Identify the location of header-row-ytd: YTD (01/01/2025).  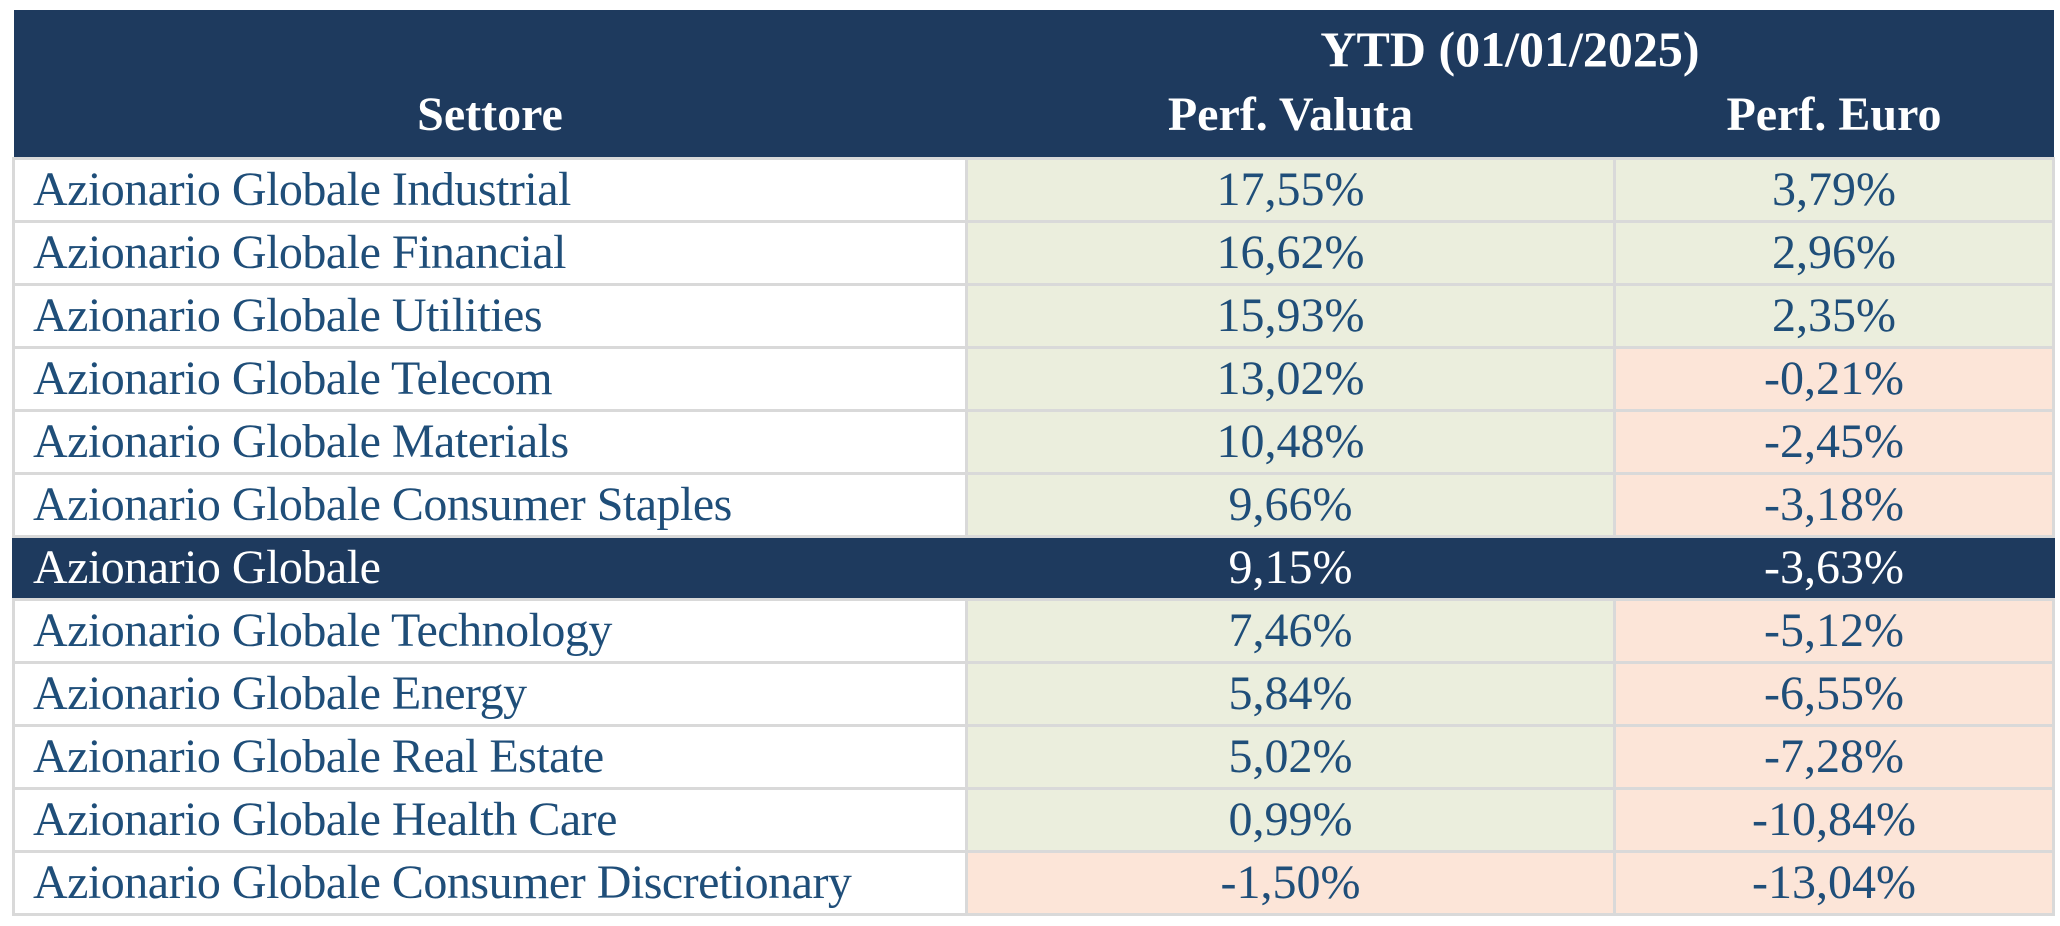
(1033, 42).